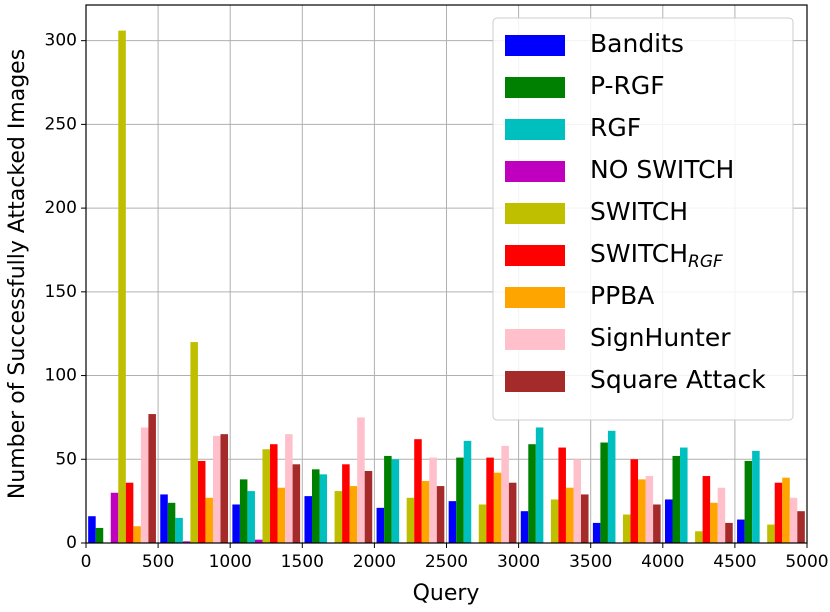 The image size is (830, 612). I want to click on x-tick-label: 4500, so click(734, 562).